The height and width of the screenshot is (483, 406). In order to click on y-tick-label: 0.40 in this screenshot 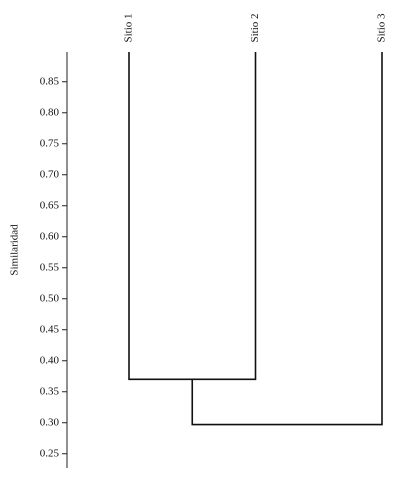, I will do `click(50, 360)`.